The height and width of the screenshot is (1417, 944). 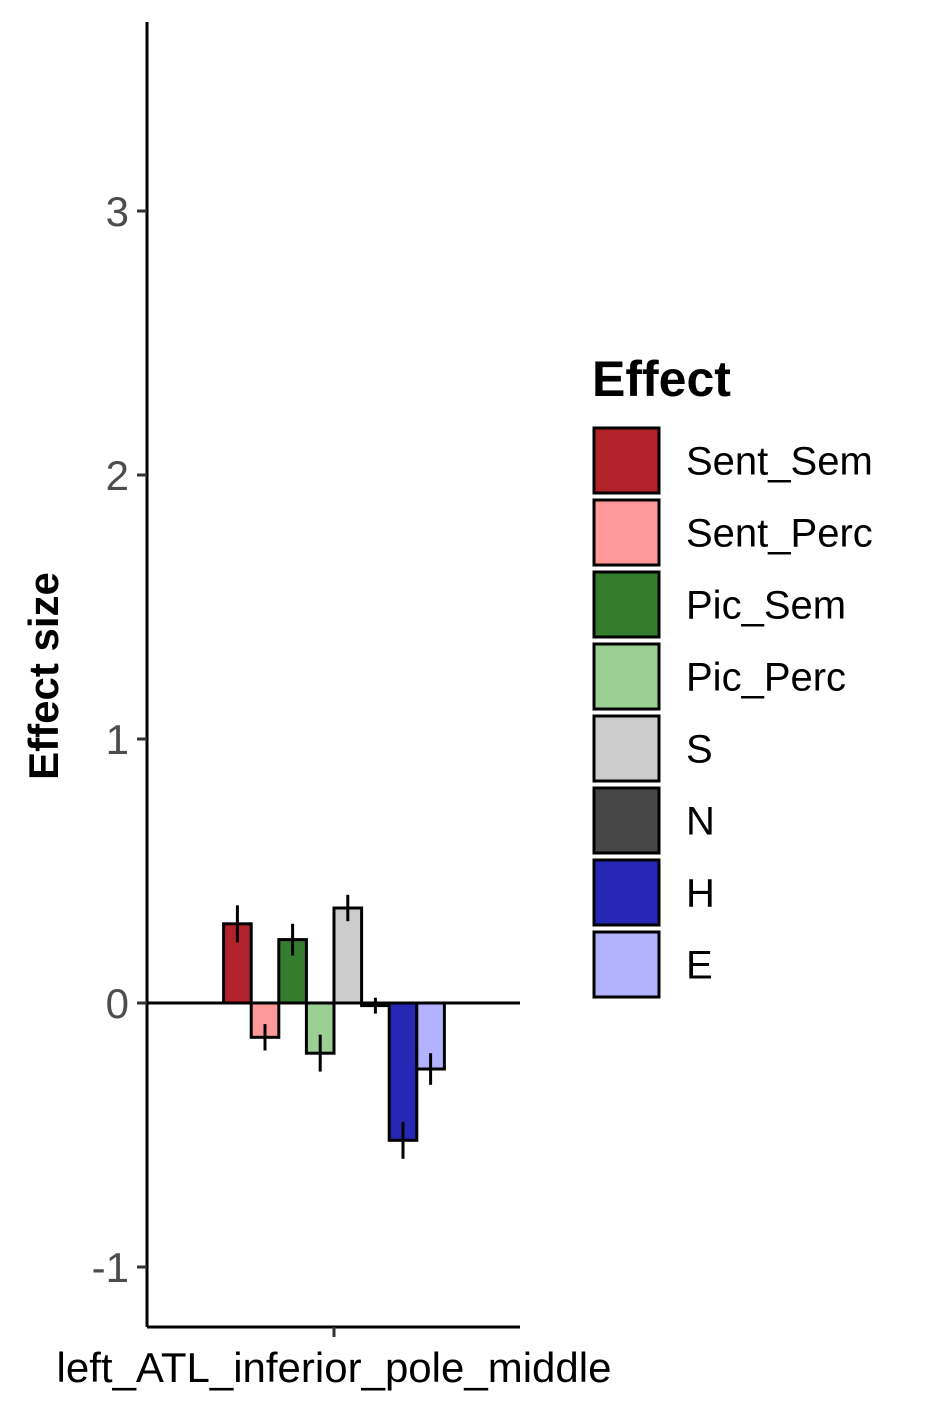 I want to click on y-tick-label: 0, so click(x=117, y=1003).